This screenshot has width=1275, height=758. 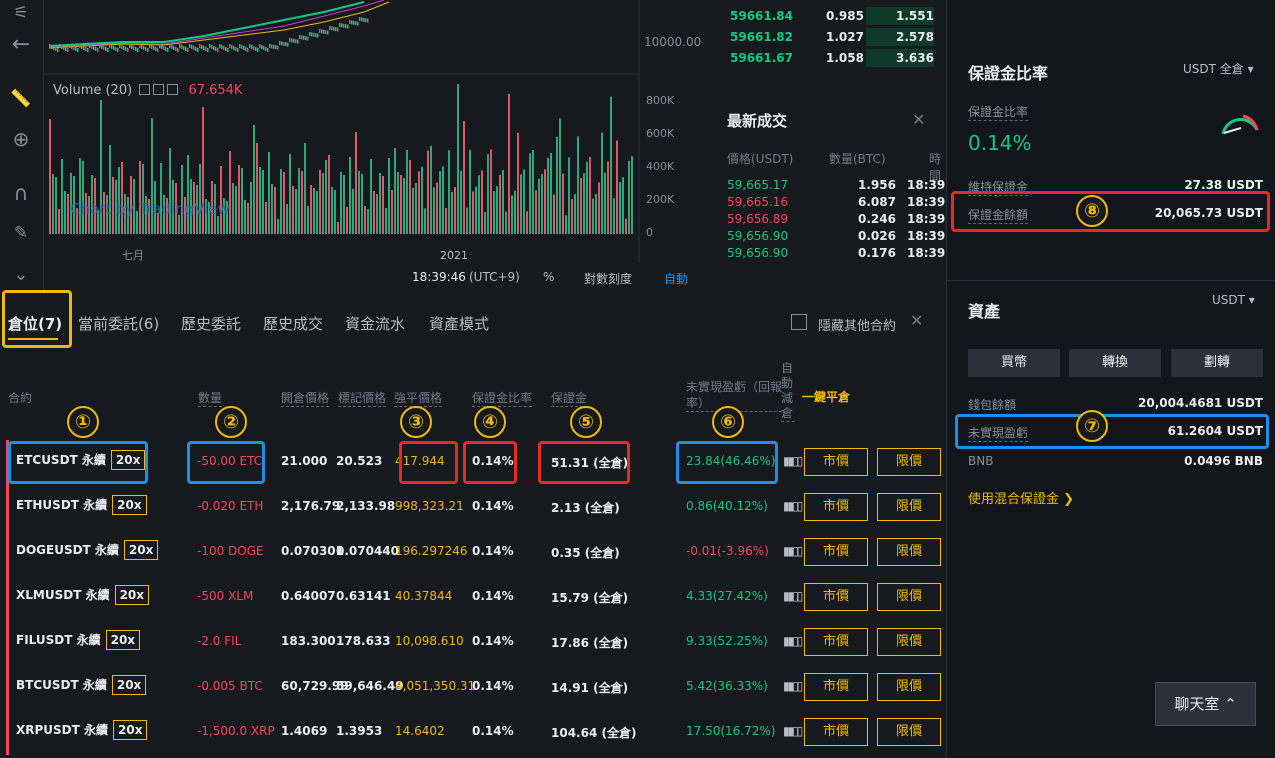 I want to click on liq-price: 417.944, so click(x=420, y=461).